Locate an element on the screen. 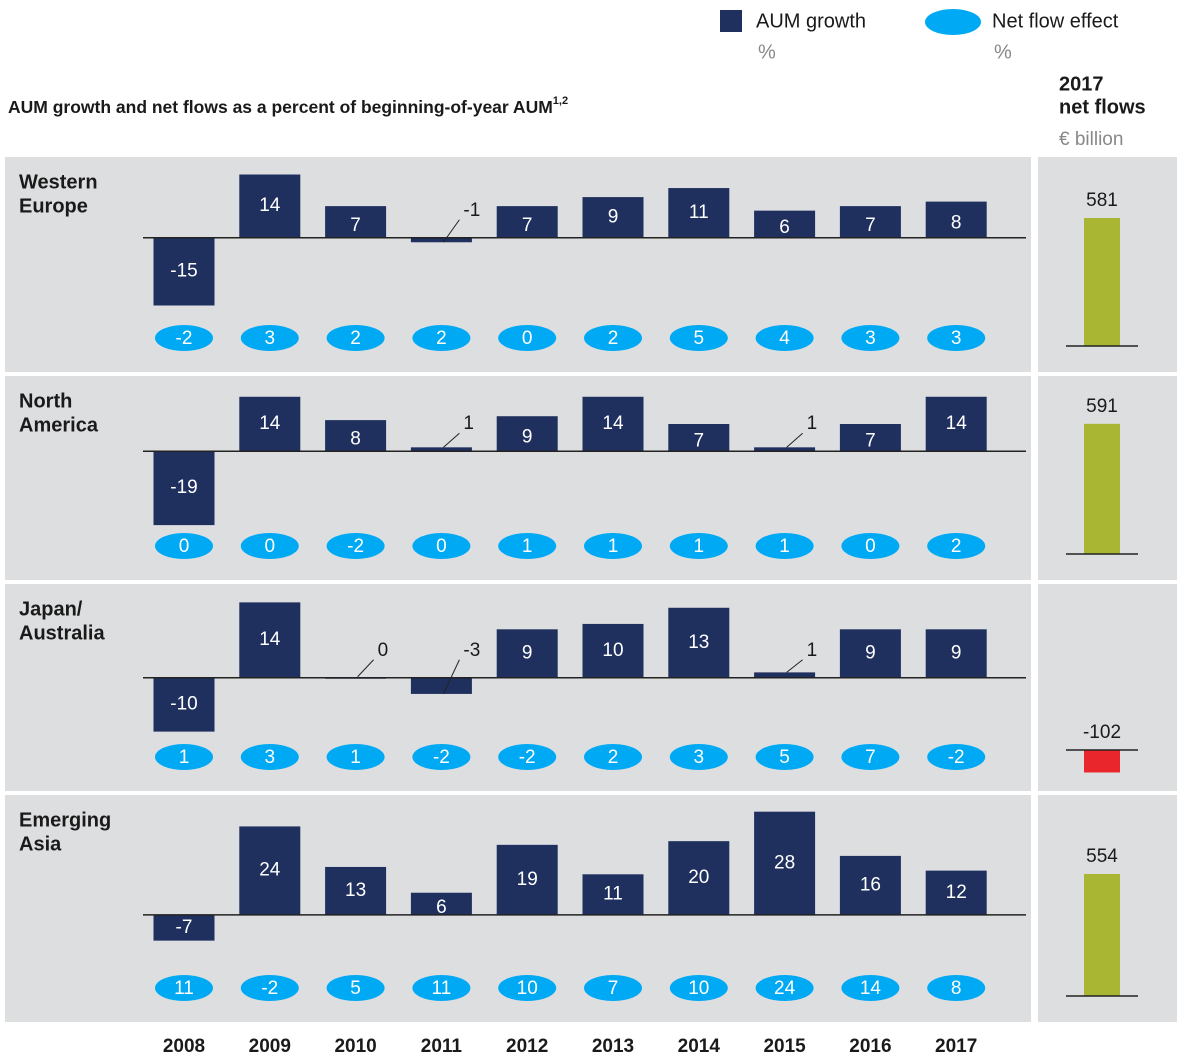 Image resolution: width=1177 pixels, height=1059 pixels. net-flow-label: 11 is located at coordinates (442, 988).